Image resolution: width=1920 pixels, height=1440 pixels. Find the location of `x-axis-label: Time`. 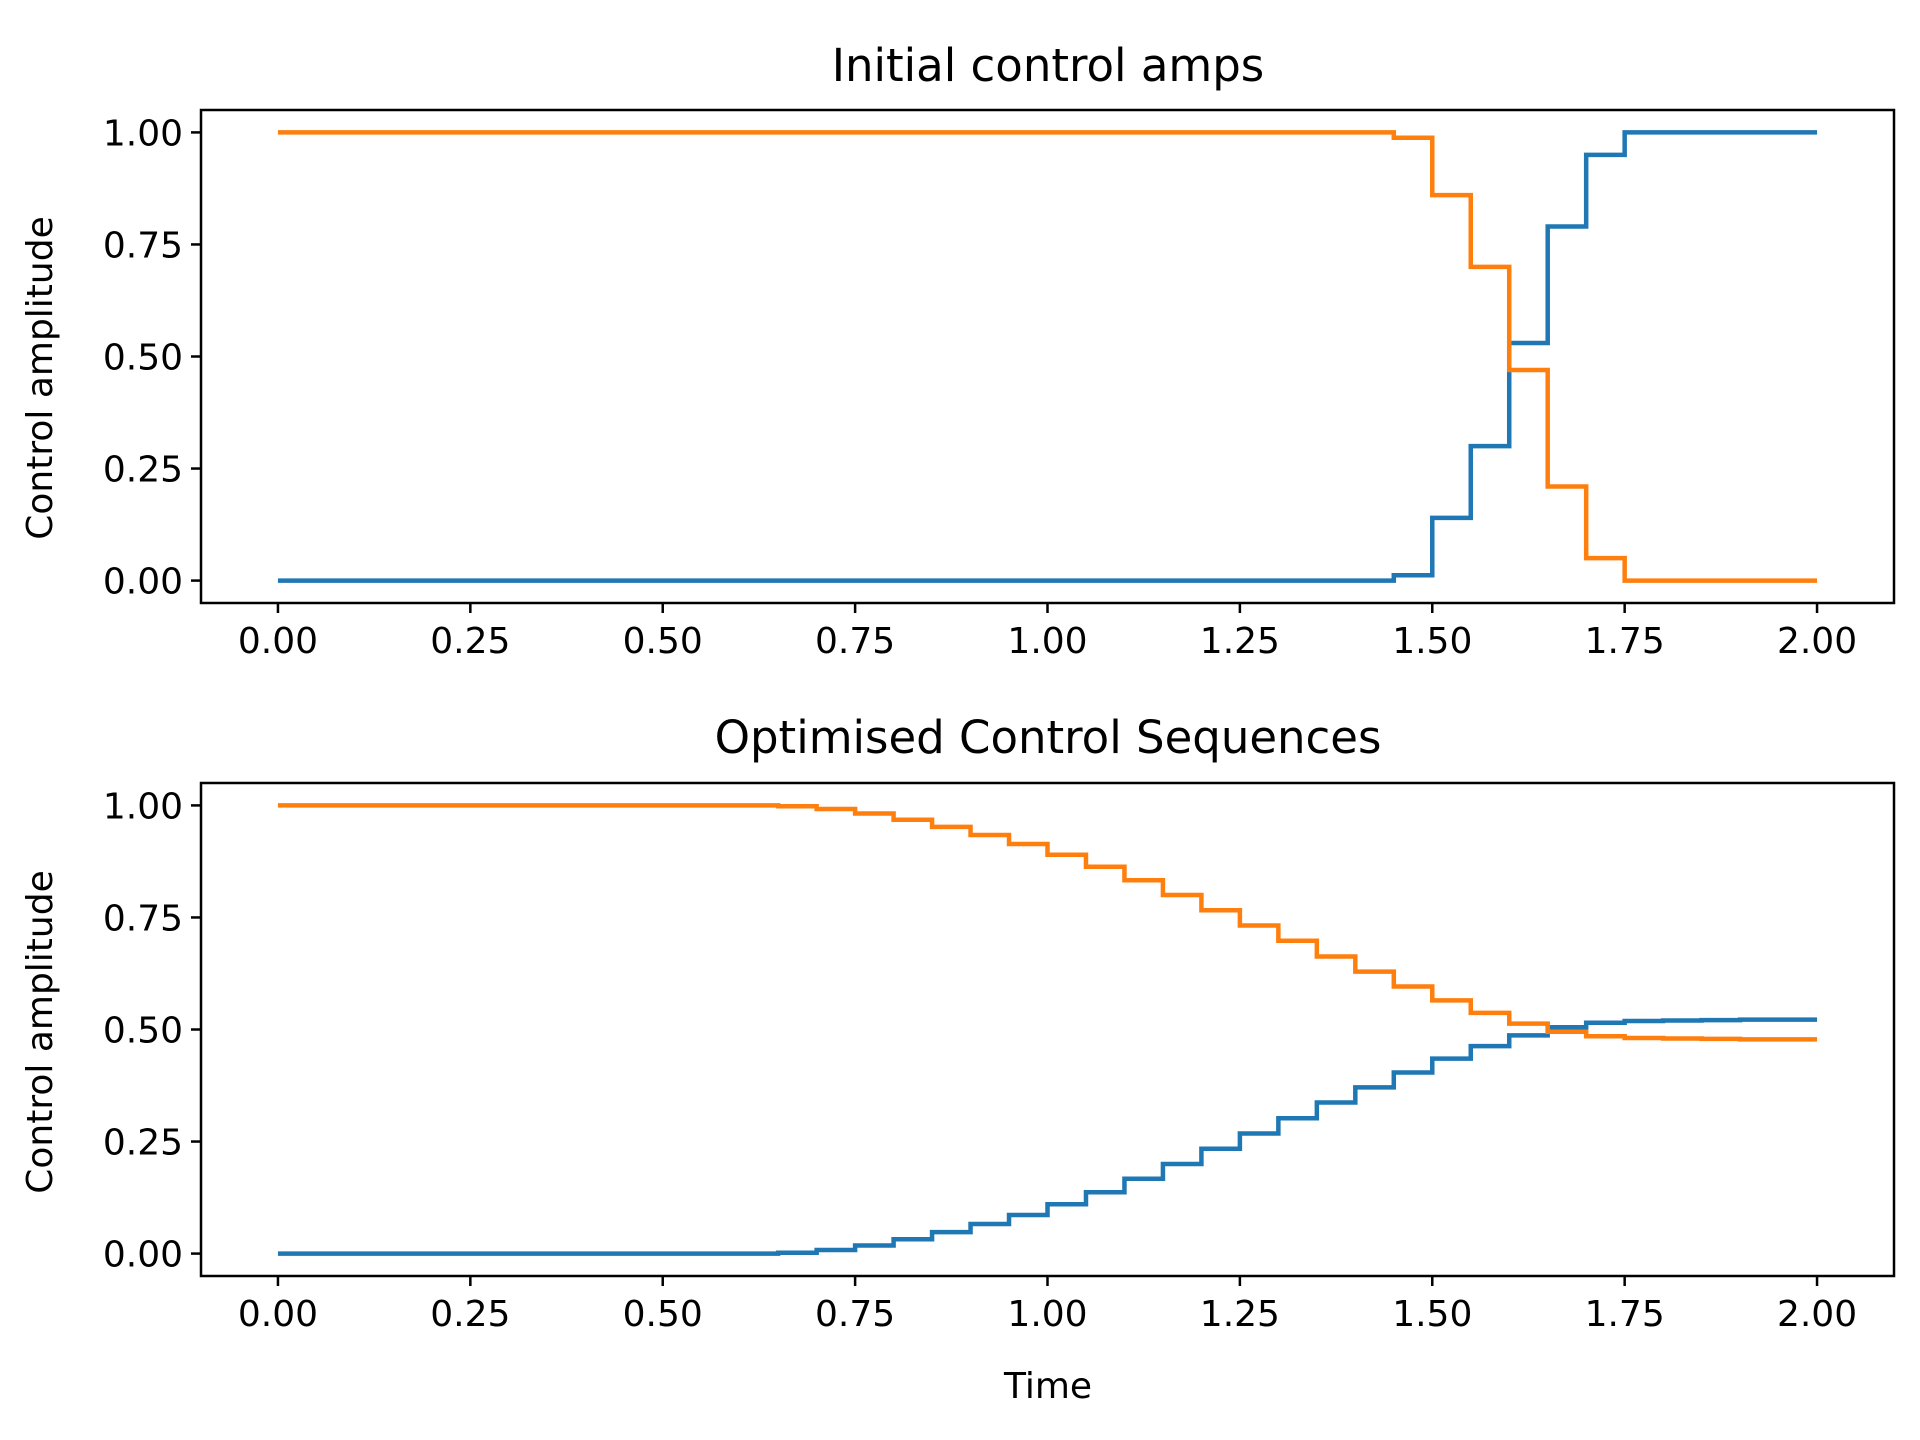

x-axis-label: Time is located at coordinates (1047, 1386).